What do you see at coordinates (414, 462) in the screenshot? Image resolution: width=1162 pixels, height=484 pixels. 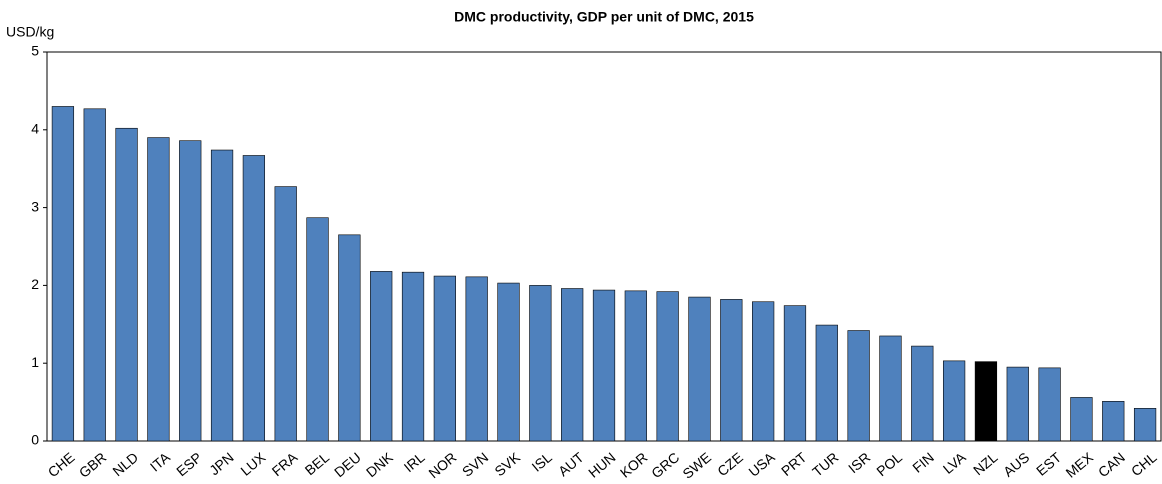 I see `x-tick-label: IRL` at bounding box center [414, 462].